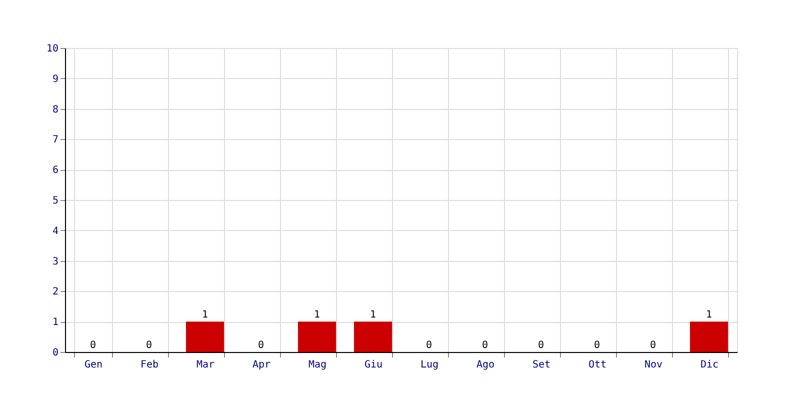 The height and width of the screenshot is (400, 800). I want to click on x-tick-label: Apr, so click(261, 365).